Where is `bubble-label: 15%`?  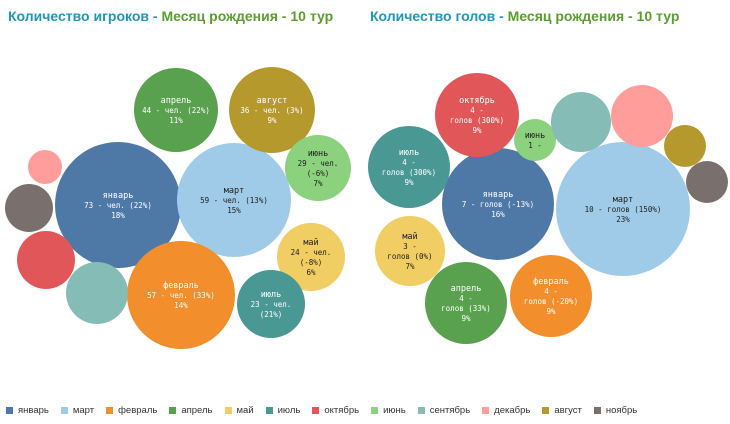 bubble-label: 15% is located at coordinates (234, 210).